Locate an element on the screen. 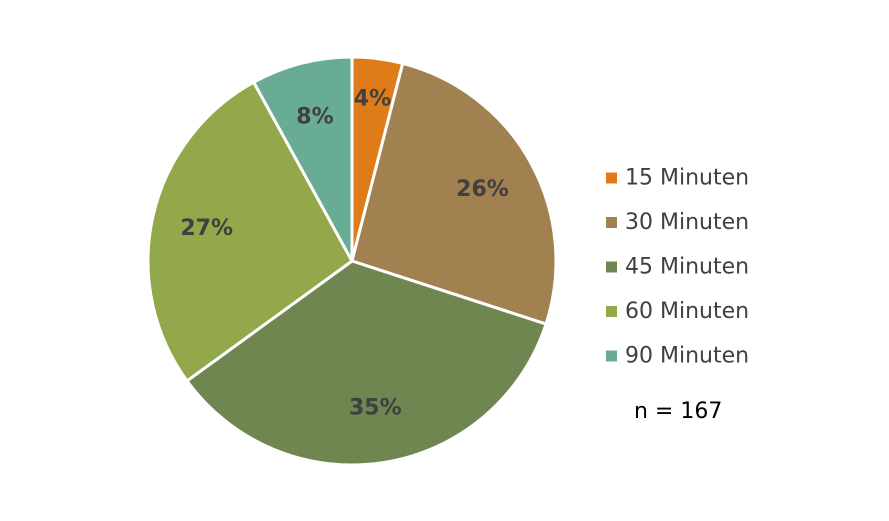 This screenshot has width=889, height=521. data-label-60-minuten: 27% is located at coordinates (206, 228).